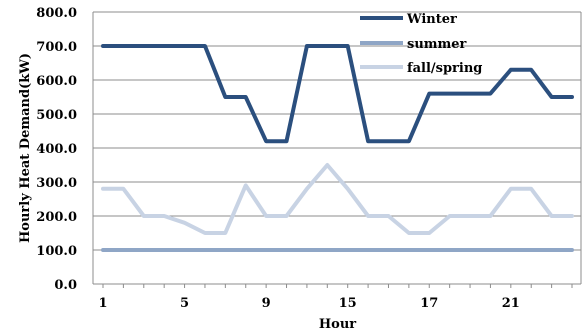  Describe the element at coordinates (56, 217) in the screenshot. I see `y-tick-label: 200.0` at that location.